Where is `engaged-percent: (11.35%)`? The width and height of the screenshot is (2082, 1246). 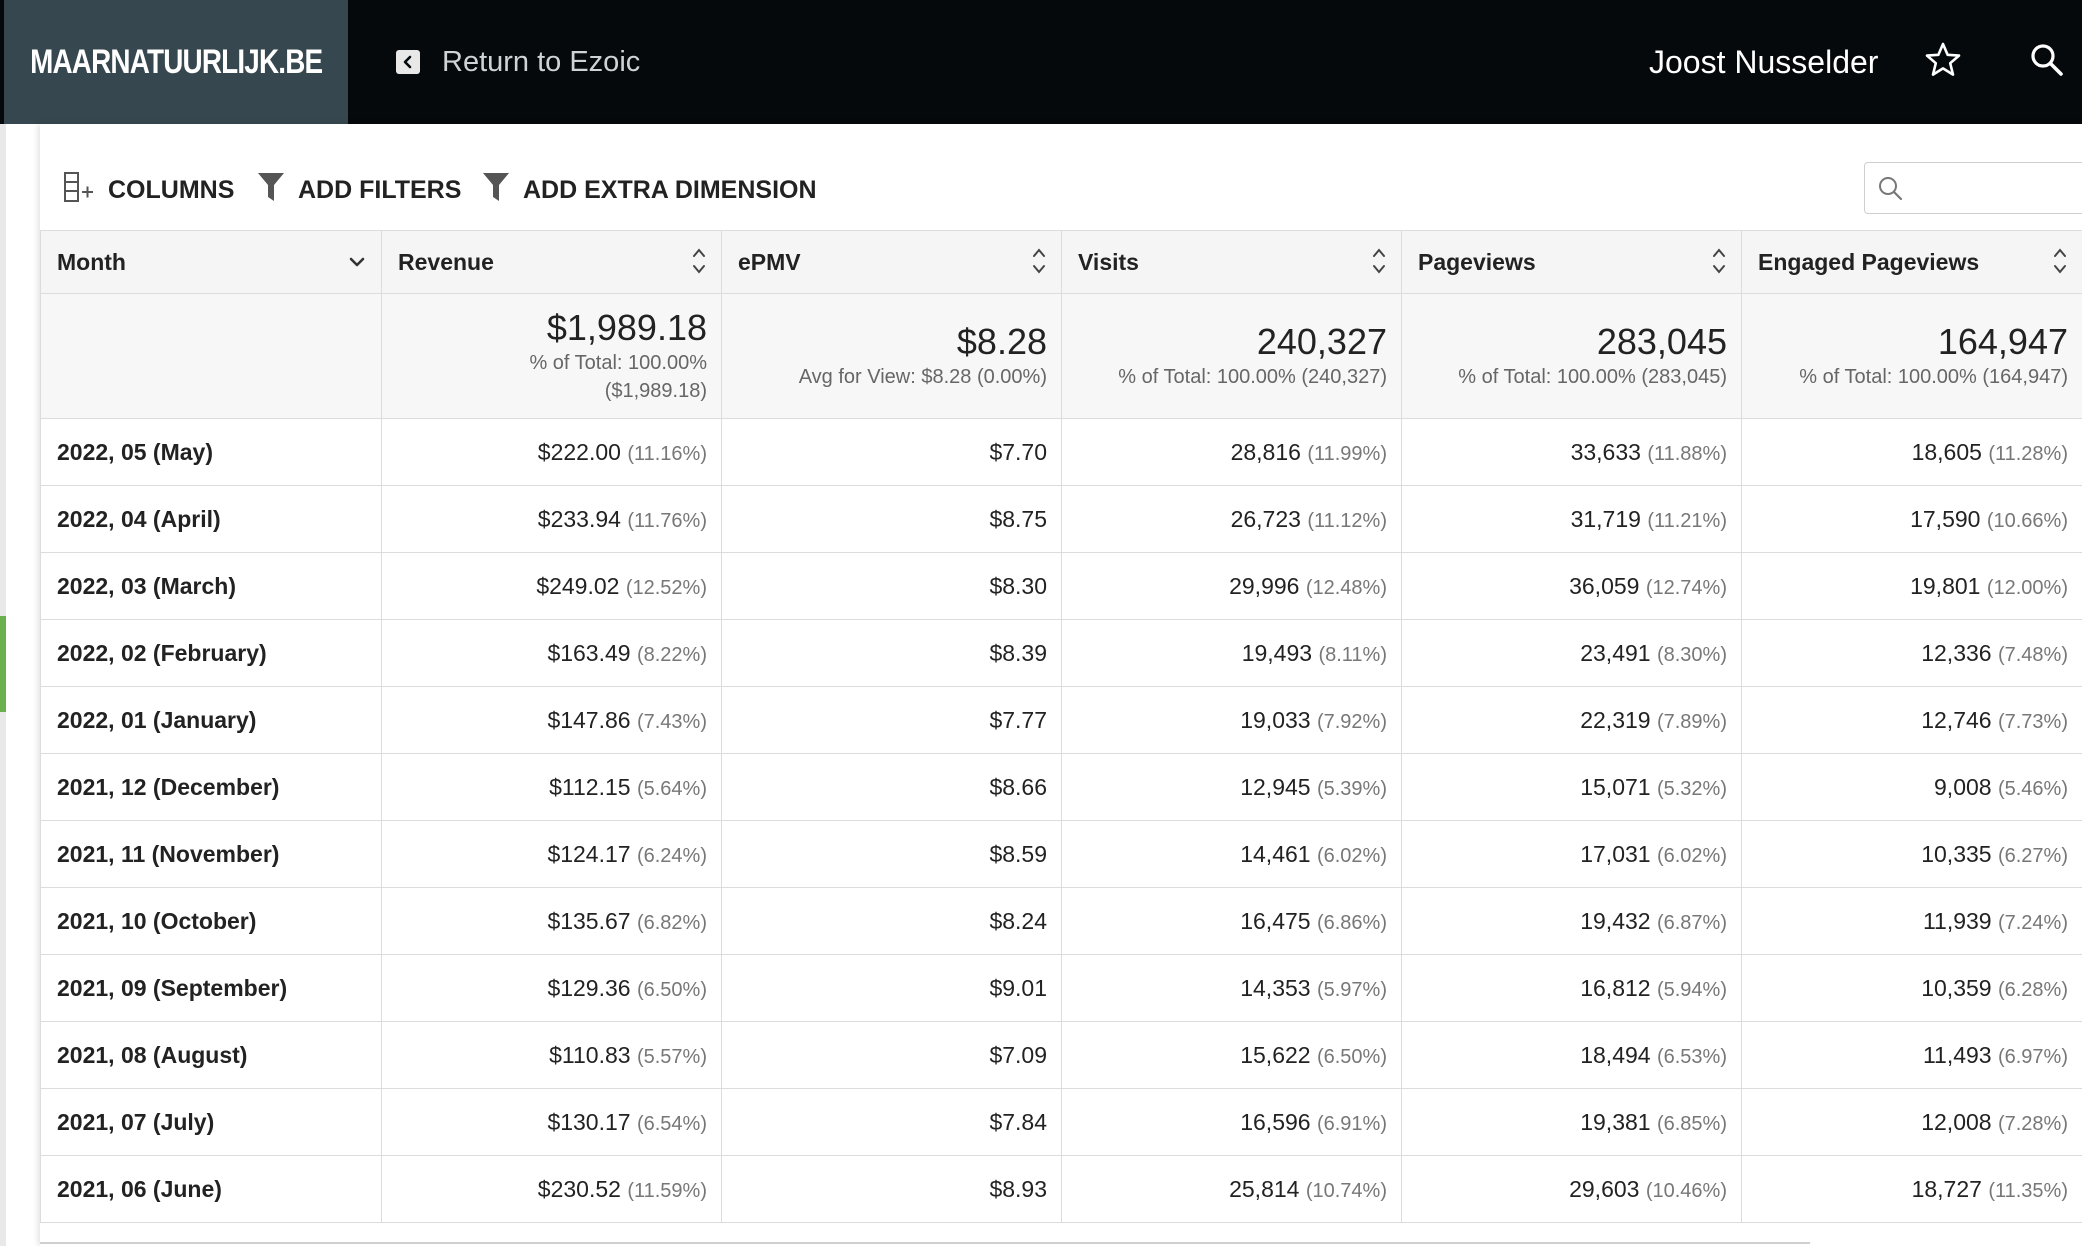
engaged-percent: (11.35%) is located at coordinates (2028, 1190).